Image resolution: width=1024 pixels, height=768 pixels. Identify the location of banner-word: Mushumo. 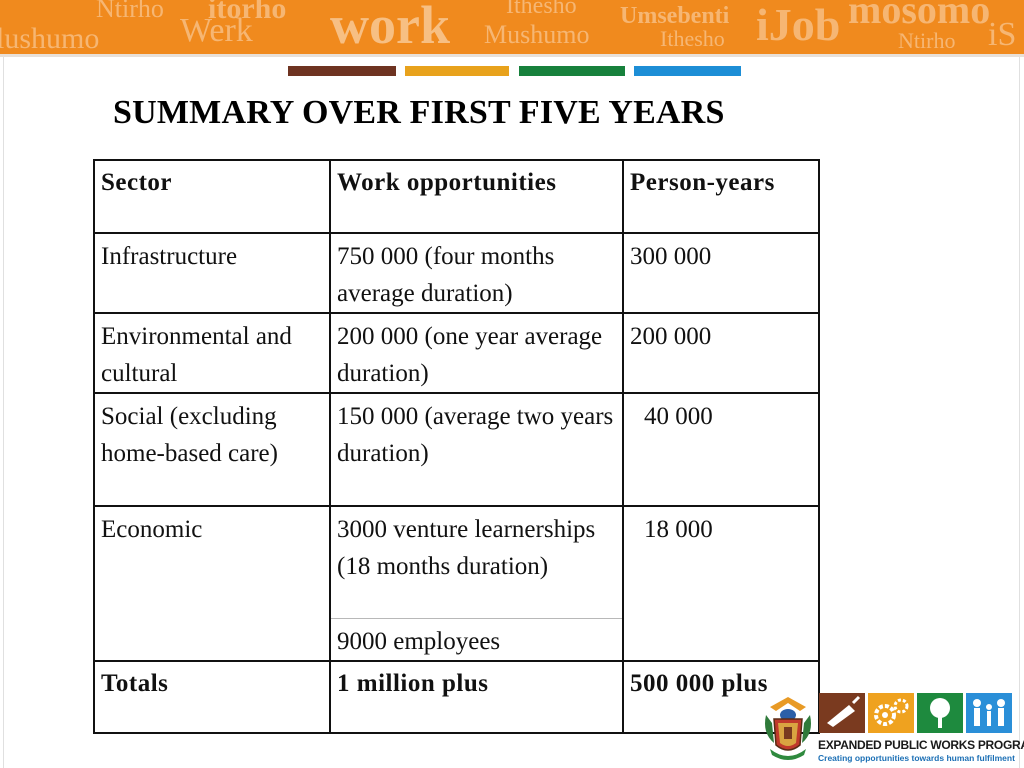
(537, 34).